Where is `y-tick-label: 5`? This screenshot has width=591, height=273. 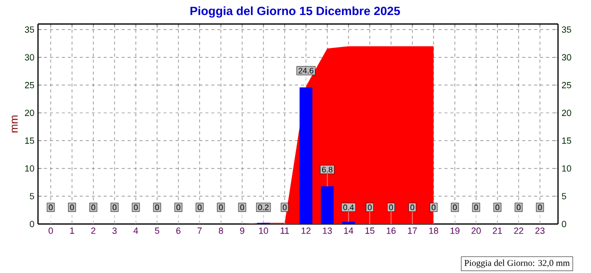
y-tick-label: 5 is located at coordinates (32, 196).